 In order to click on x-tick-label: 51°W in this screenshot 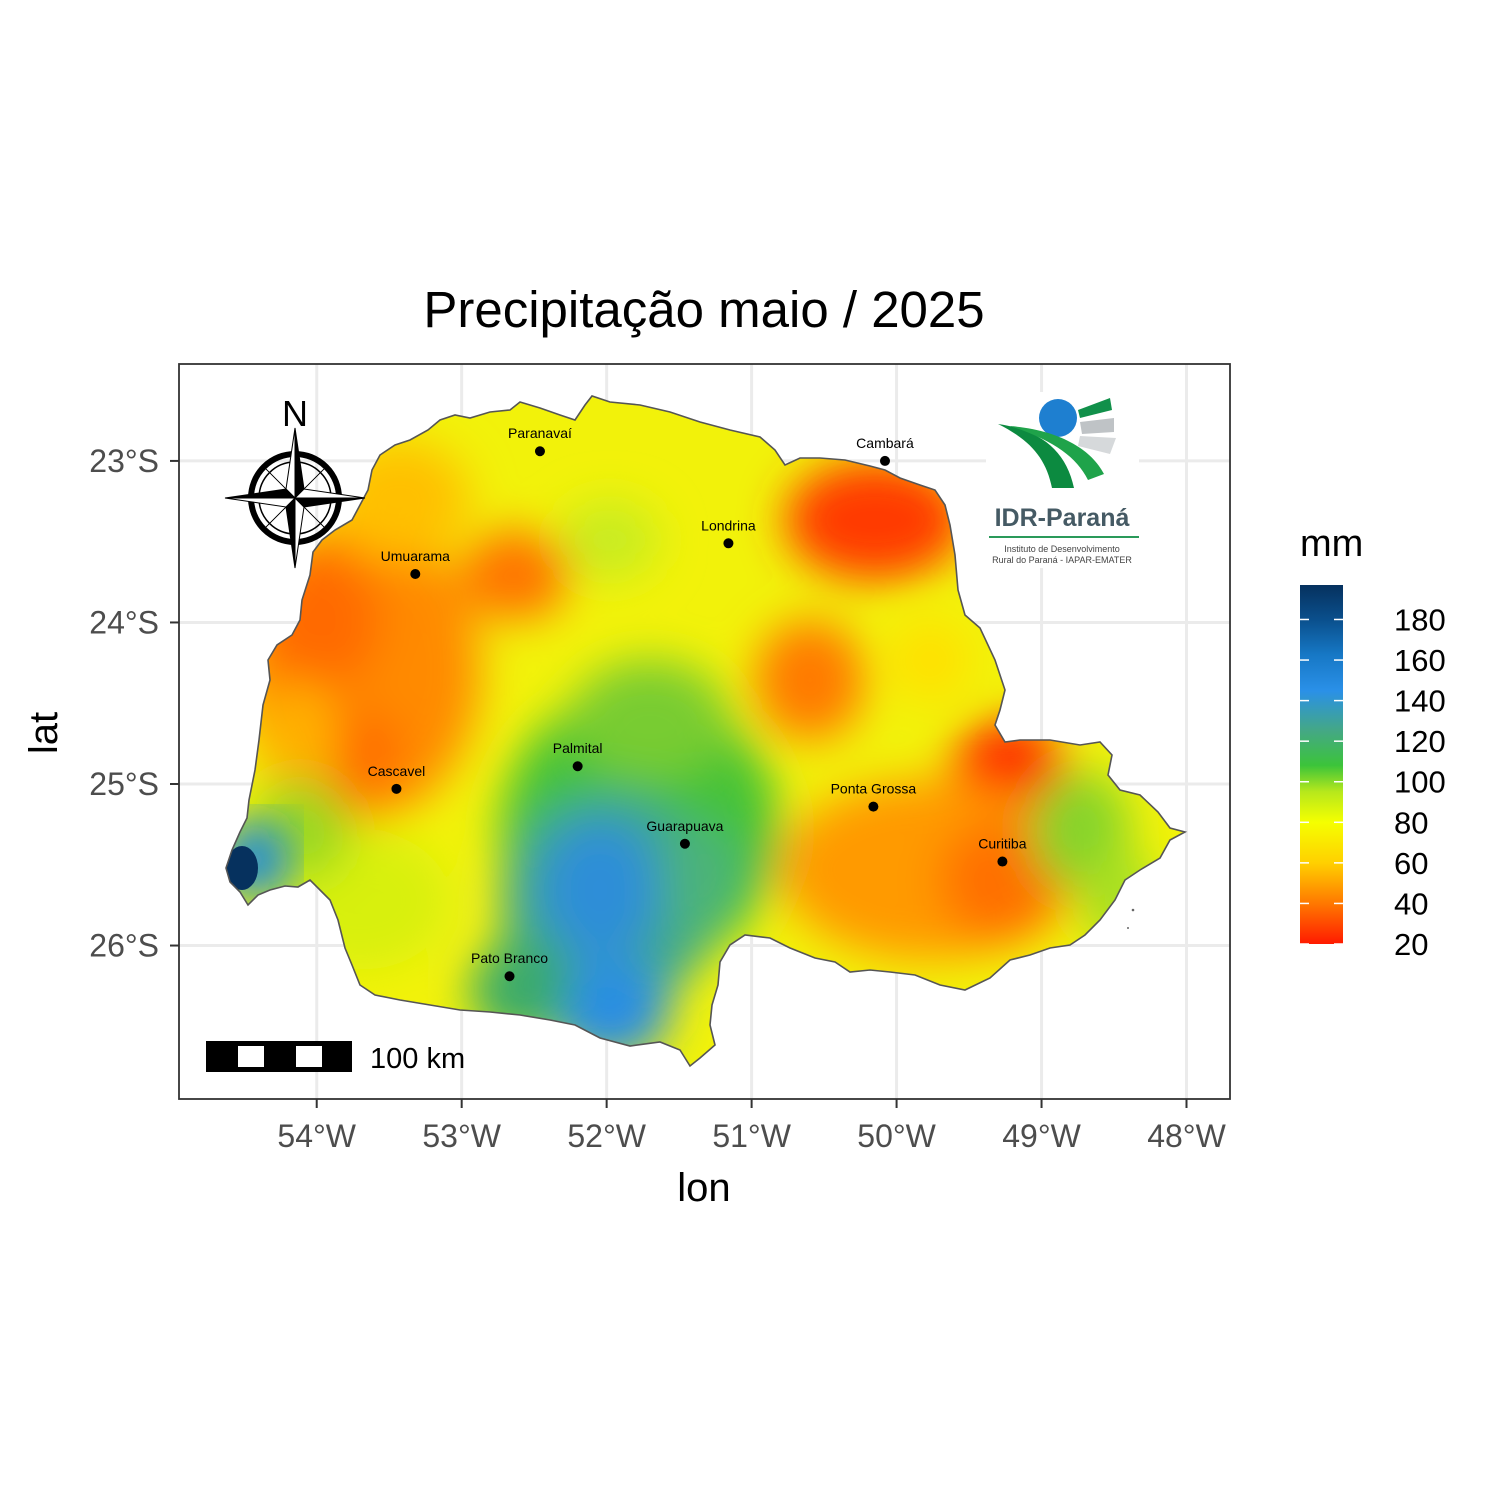, I will do `click(751, 1136)`.